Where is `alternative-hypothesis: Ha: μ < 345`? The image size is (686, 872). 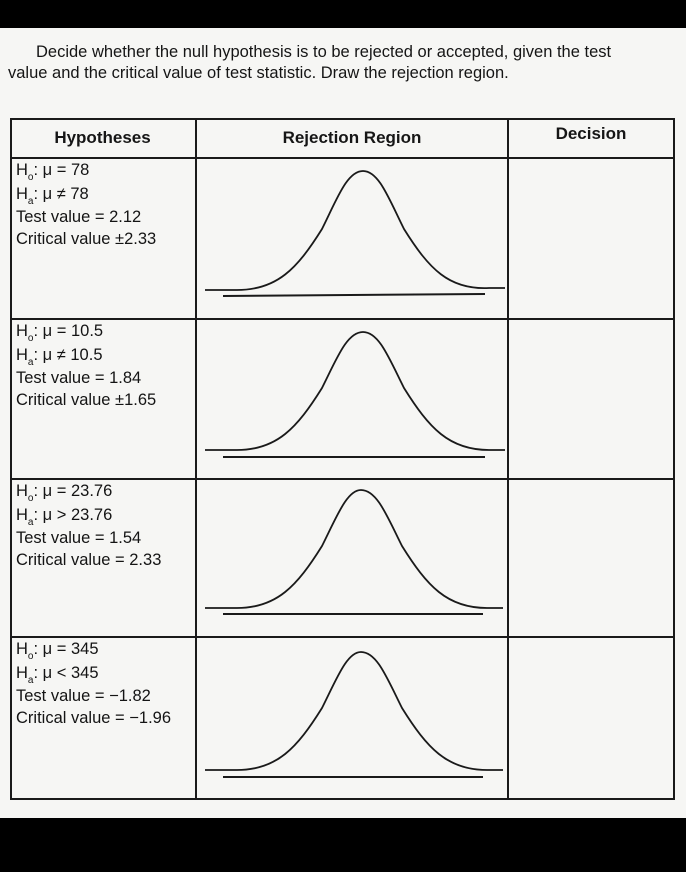
alternative-hypothesis: Ha: μ < 345 is located at coordinates (57, 674).